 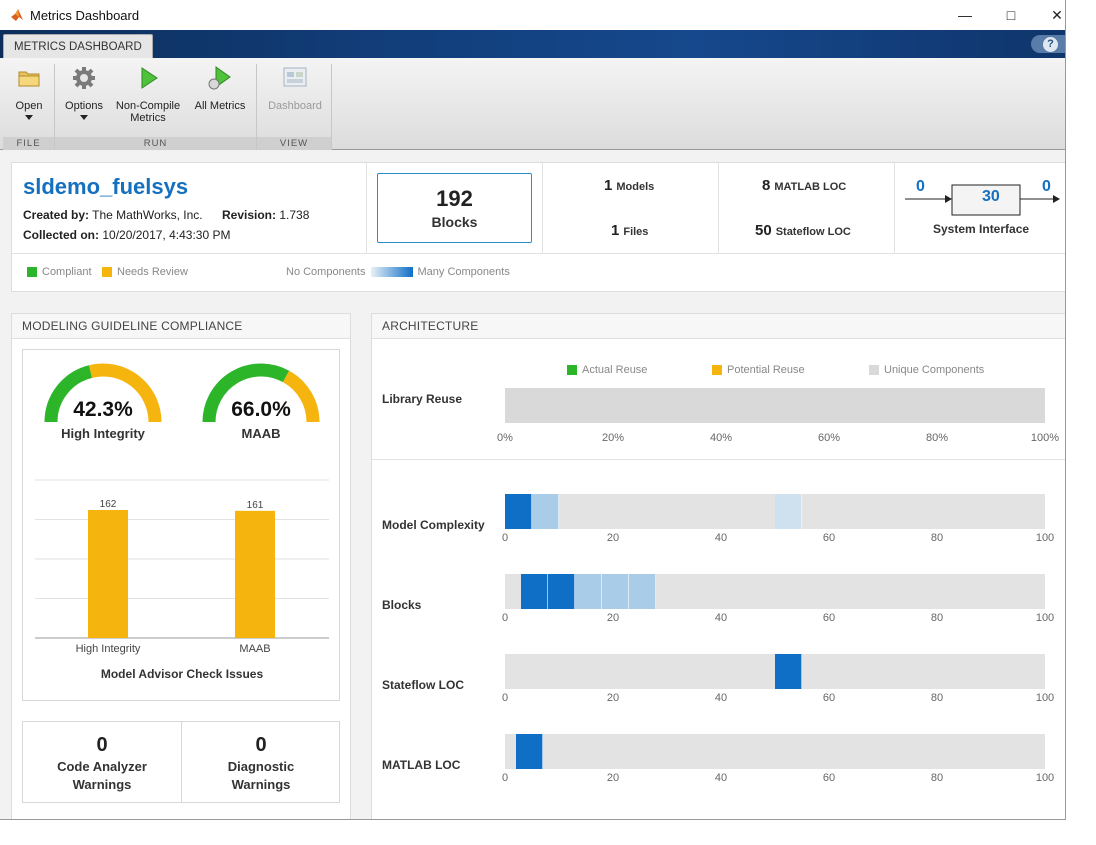 I want to click on gauge-high-integrity-name: High Integrity, so click(x=103, y=433).